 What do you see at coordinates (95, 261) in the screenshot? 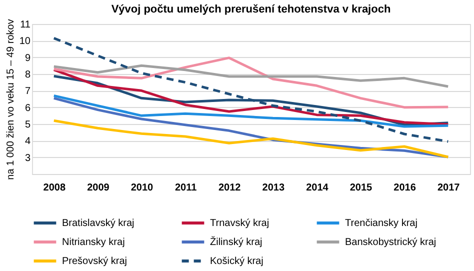
I see `legend-label: Prešovský kraj` at bounding box center [95, 261].